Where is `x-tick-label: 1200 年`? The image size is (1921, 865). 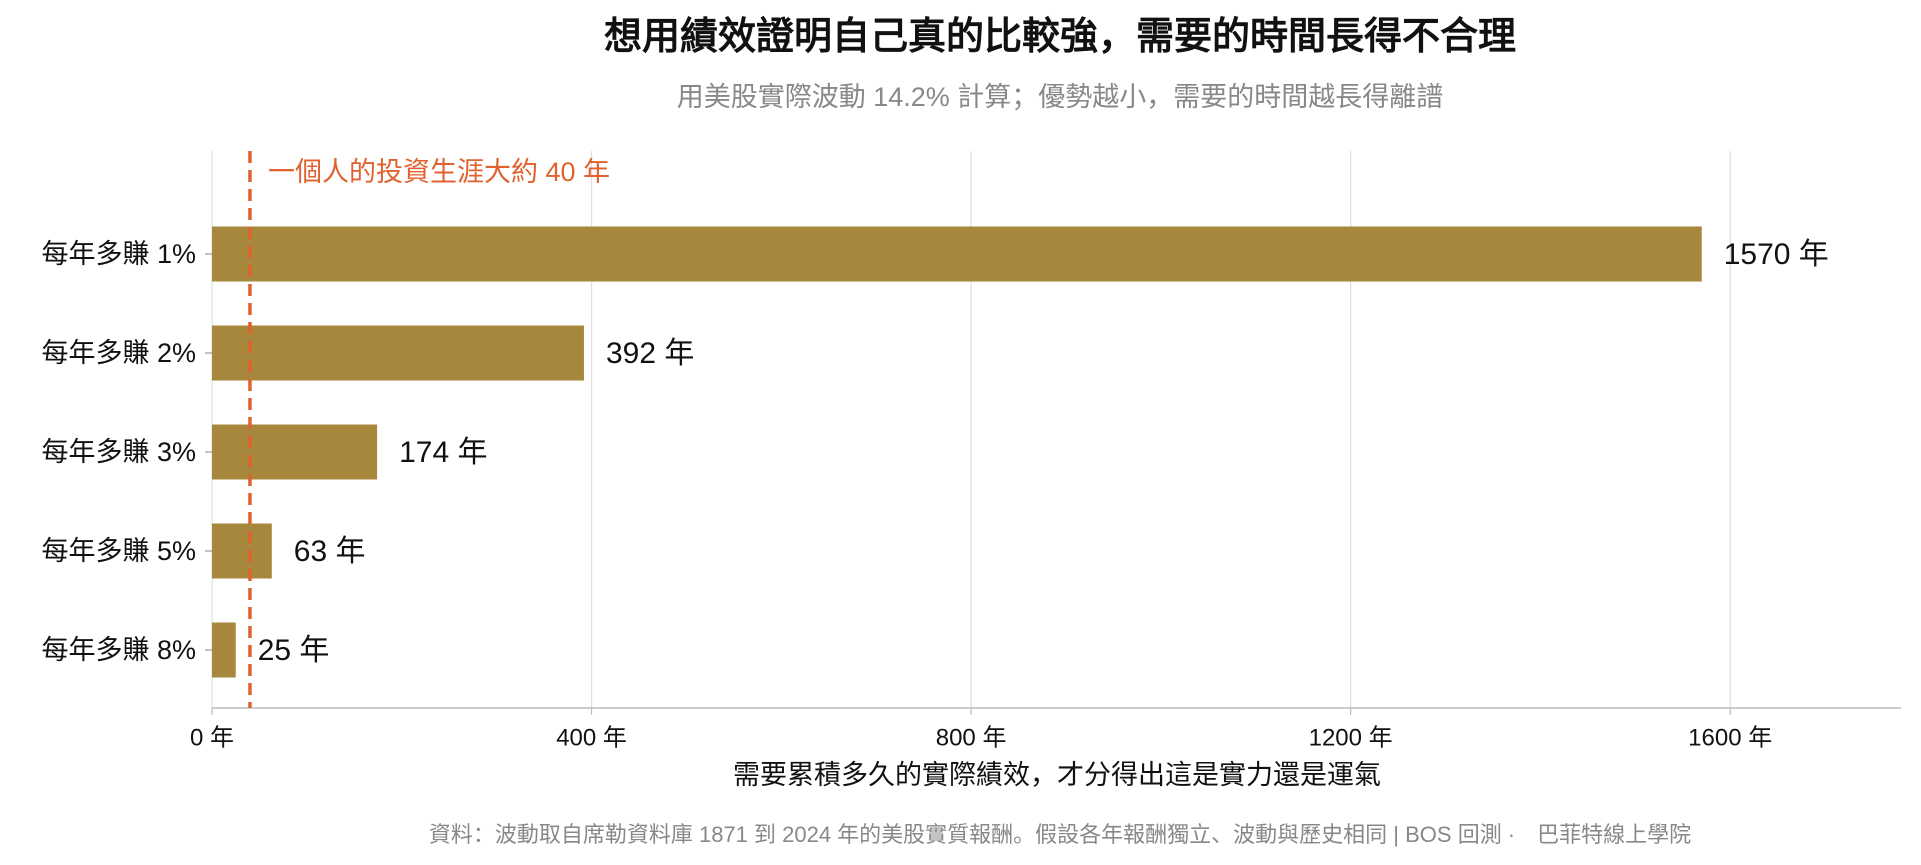
x-tick-label: 1200 年 is located at coordinates (1351, 737).